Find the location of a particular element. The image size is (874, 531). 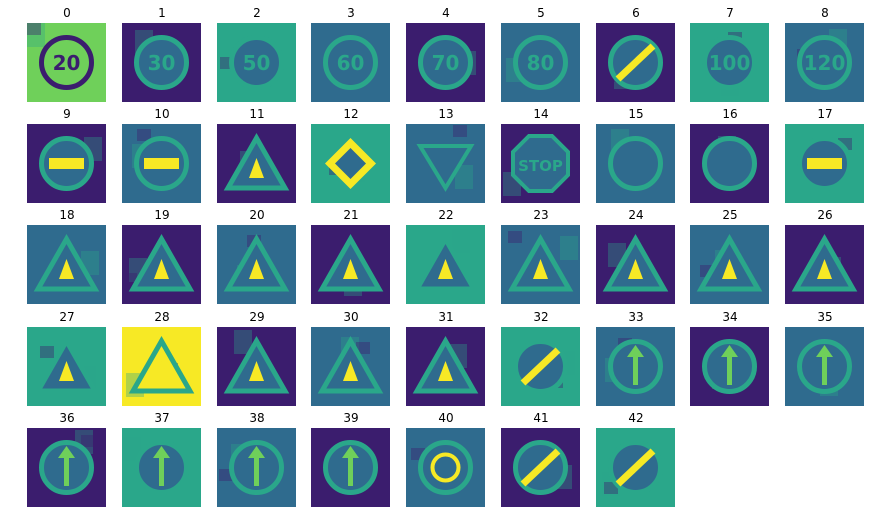

class-id-label: 20 is located at coordinates (257, 215).